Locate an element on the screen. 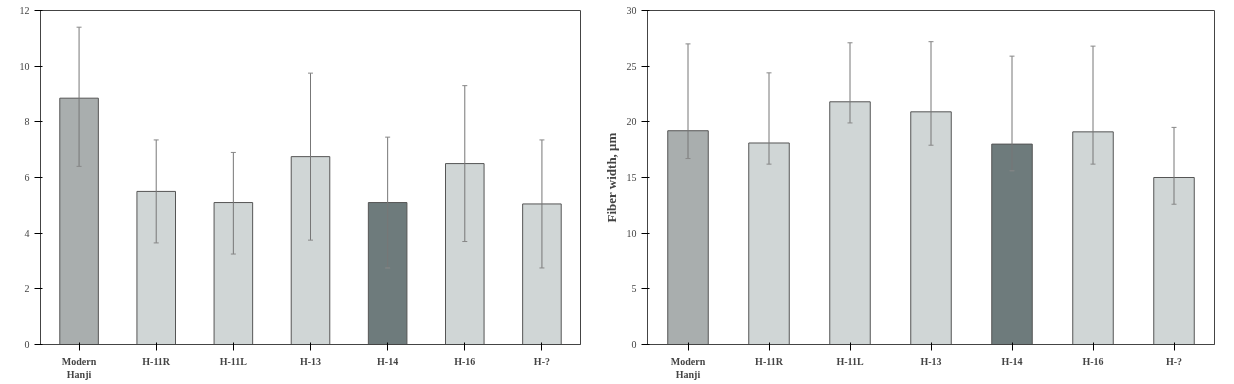 This screenshot has width=1234, height=384. y-tick-label: 2 is located at coordinates (27, 289).